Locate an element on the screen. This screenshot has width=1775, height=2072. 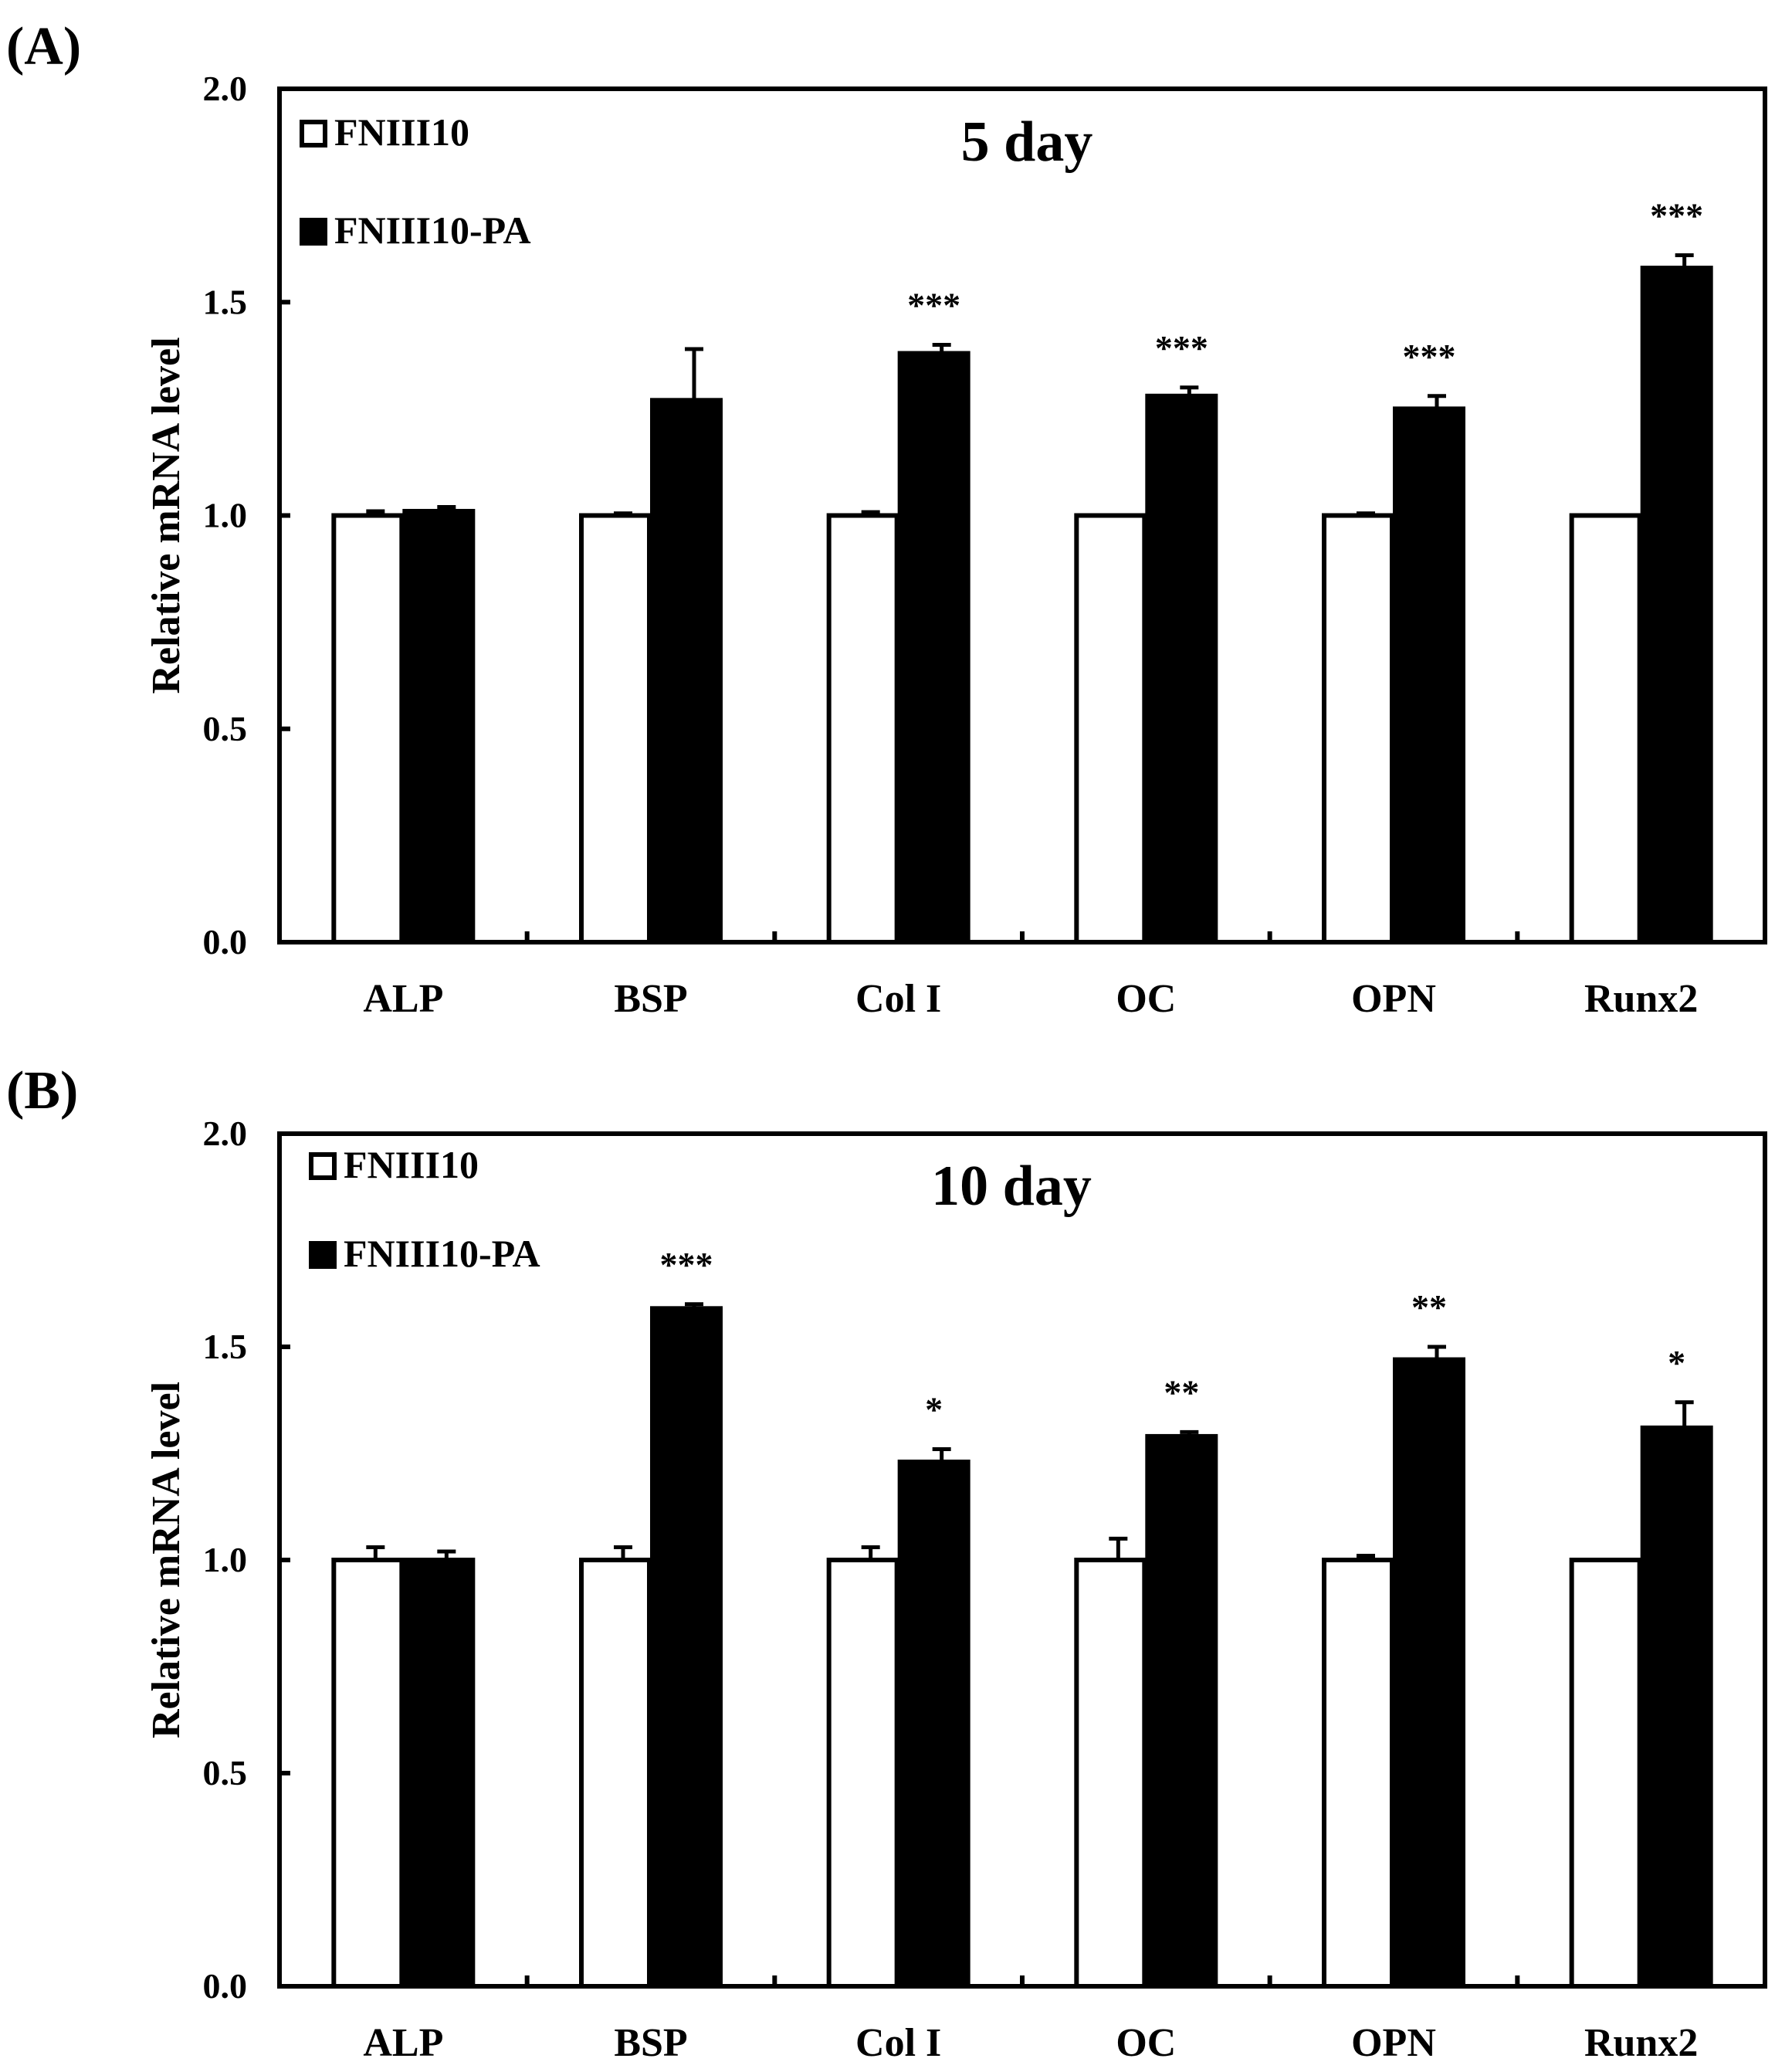
chart-title: 5 day is located at coordinates (1027, 142).